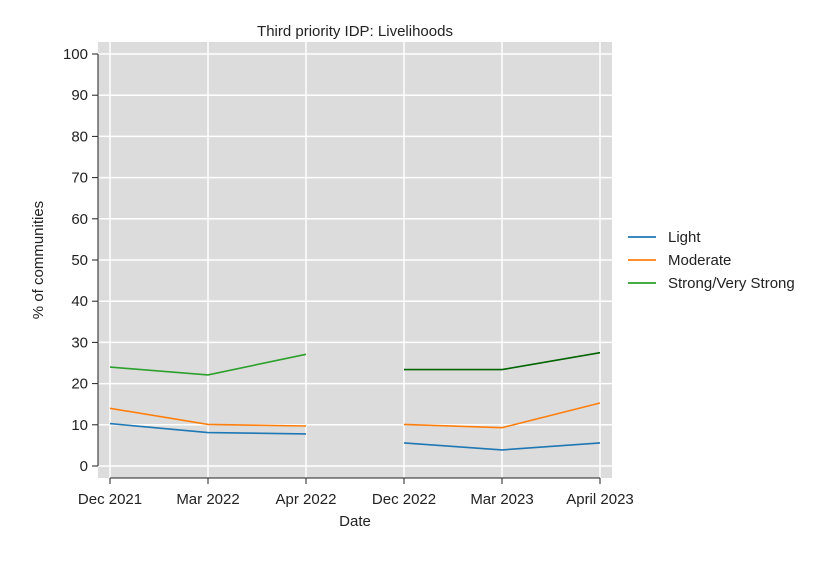  What do you see at coordinates (355, 521) in the screenshot?
I see `x-axis-title: Date` at bounding box center [355, 521].